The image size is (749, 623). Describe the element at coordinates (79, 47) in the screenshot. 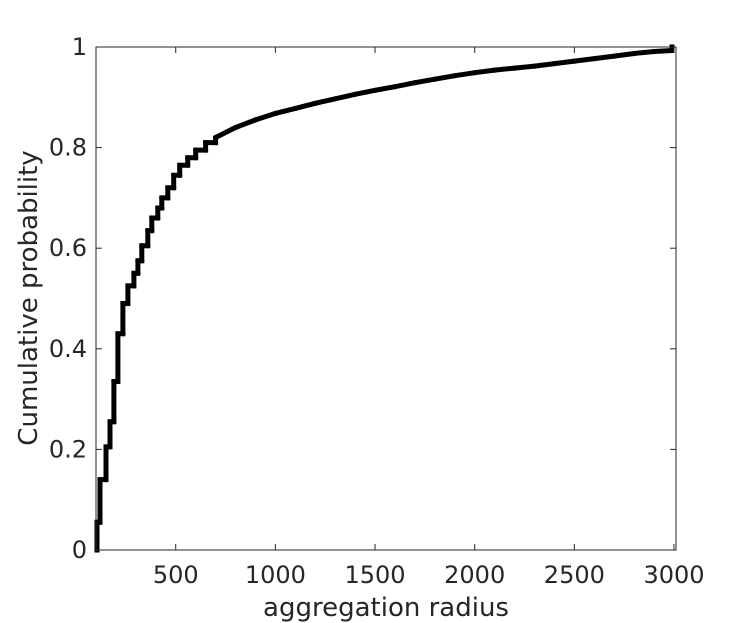

I see `y-tick-label: 1` at that location.